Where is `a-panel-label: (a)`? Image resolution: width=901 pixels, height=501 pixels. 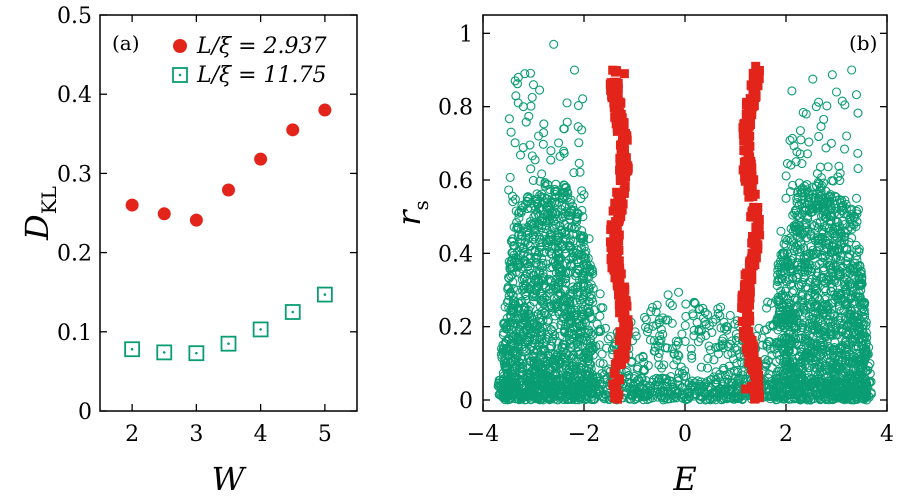
a-panel-label: (a) is located at coordinates (126, 43).